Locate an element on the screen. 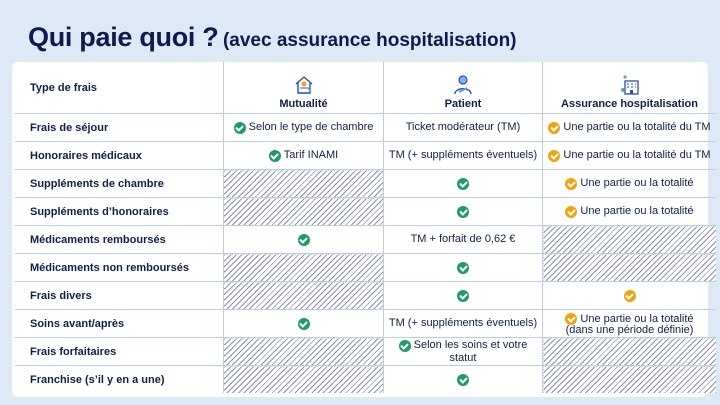 This screenshot has width=720, height=405. table-row: Médicaments non remboursés is located at coordinates (365, 267).